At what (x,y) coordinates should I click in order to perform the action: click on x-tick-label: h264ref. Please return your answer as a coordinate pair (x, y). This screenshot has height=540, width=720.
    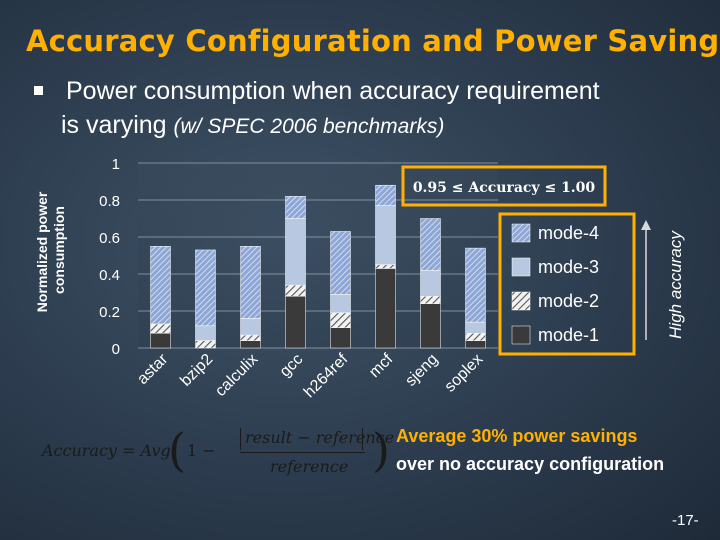
    Looking at the image, I should click on (326, 375).